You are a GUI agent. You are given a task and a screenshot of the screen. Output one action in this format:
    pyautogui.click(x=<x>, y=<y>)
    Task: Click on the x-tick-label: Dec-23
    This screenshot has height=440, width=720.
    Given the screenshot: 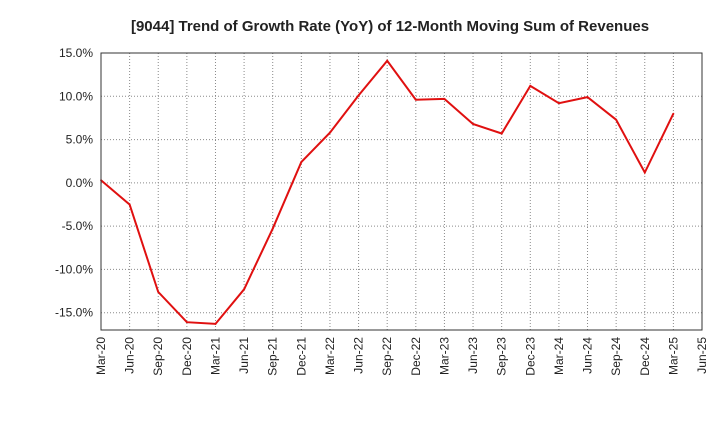 What is the action you would take?
    pyautogui.click(x=530, y=356)
    